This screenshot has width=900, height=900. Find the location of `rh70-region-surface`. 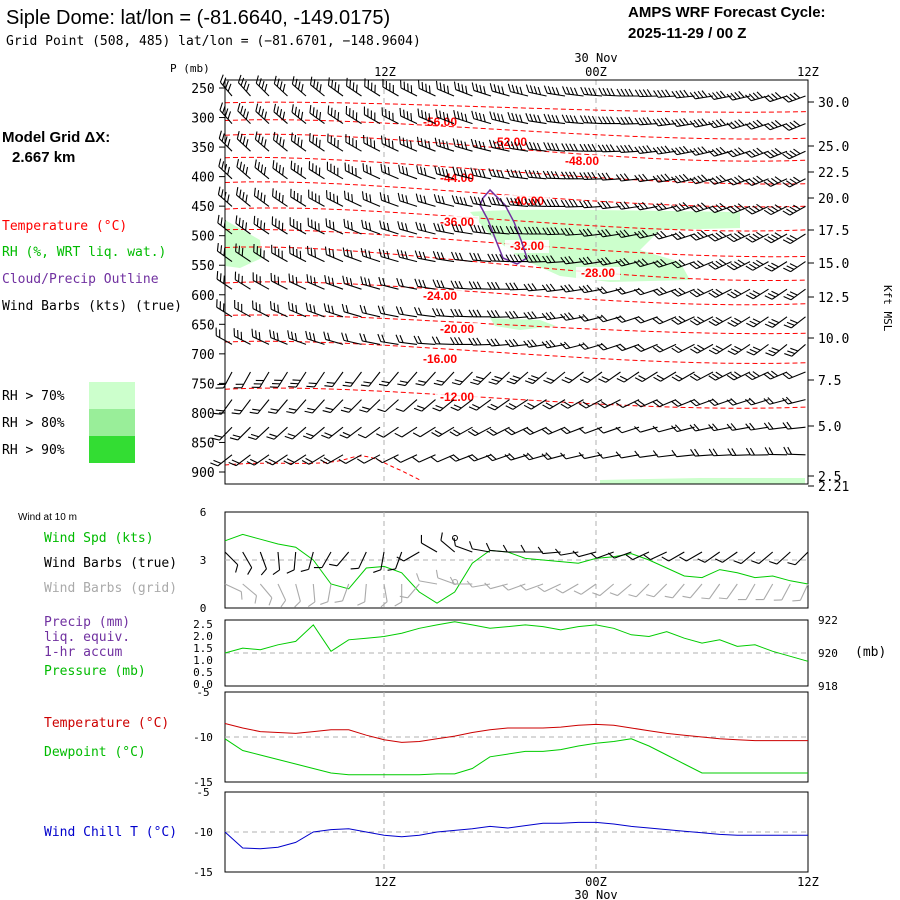

rh70-region-surface is located at coordinates (702, 481).